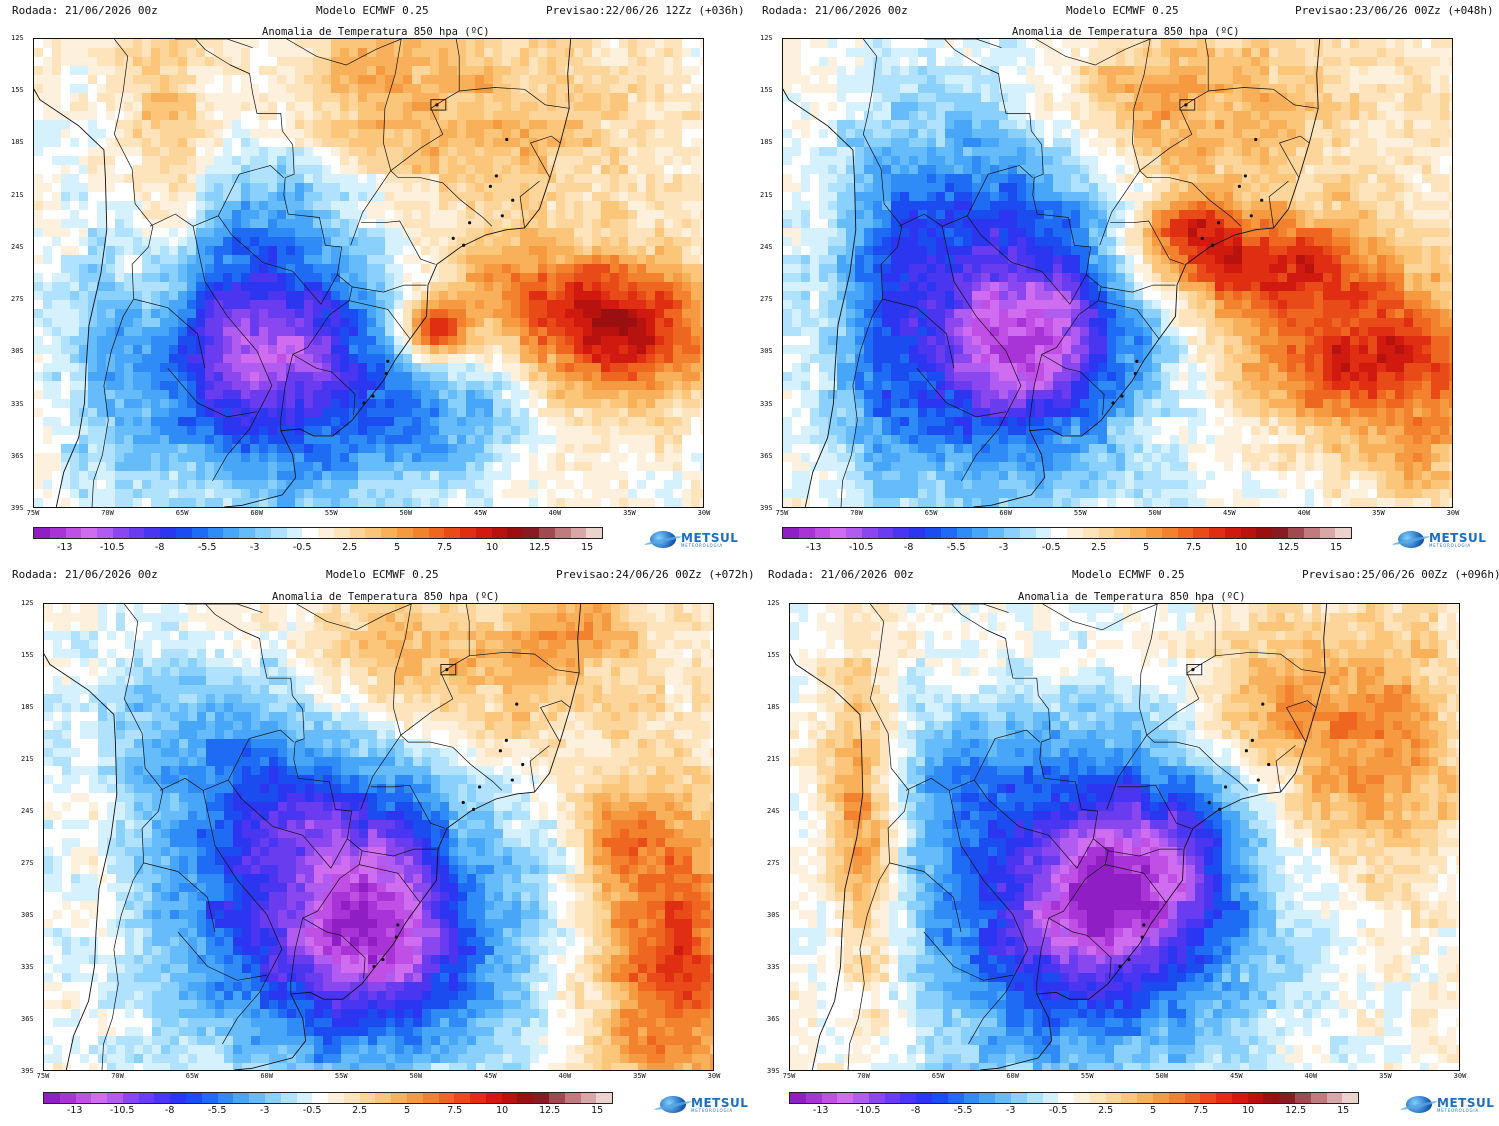 This screenshot has width=1499, height=1126. What do you see at coordinates (328, 1098) in the screenshot?
I see `colorbar` at bounding box center [328, 1098].